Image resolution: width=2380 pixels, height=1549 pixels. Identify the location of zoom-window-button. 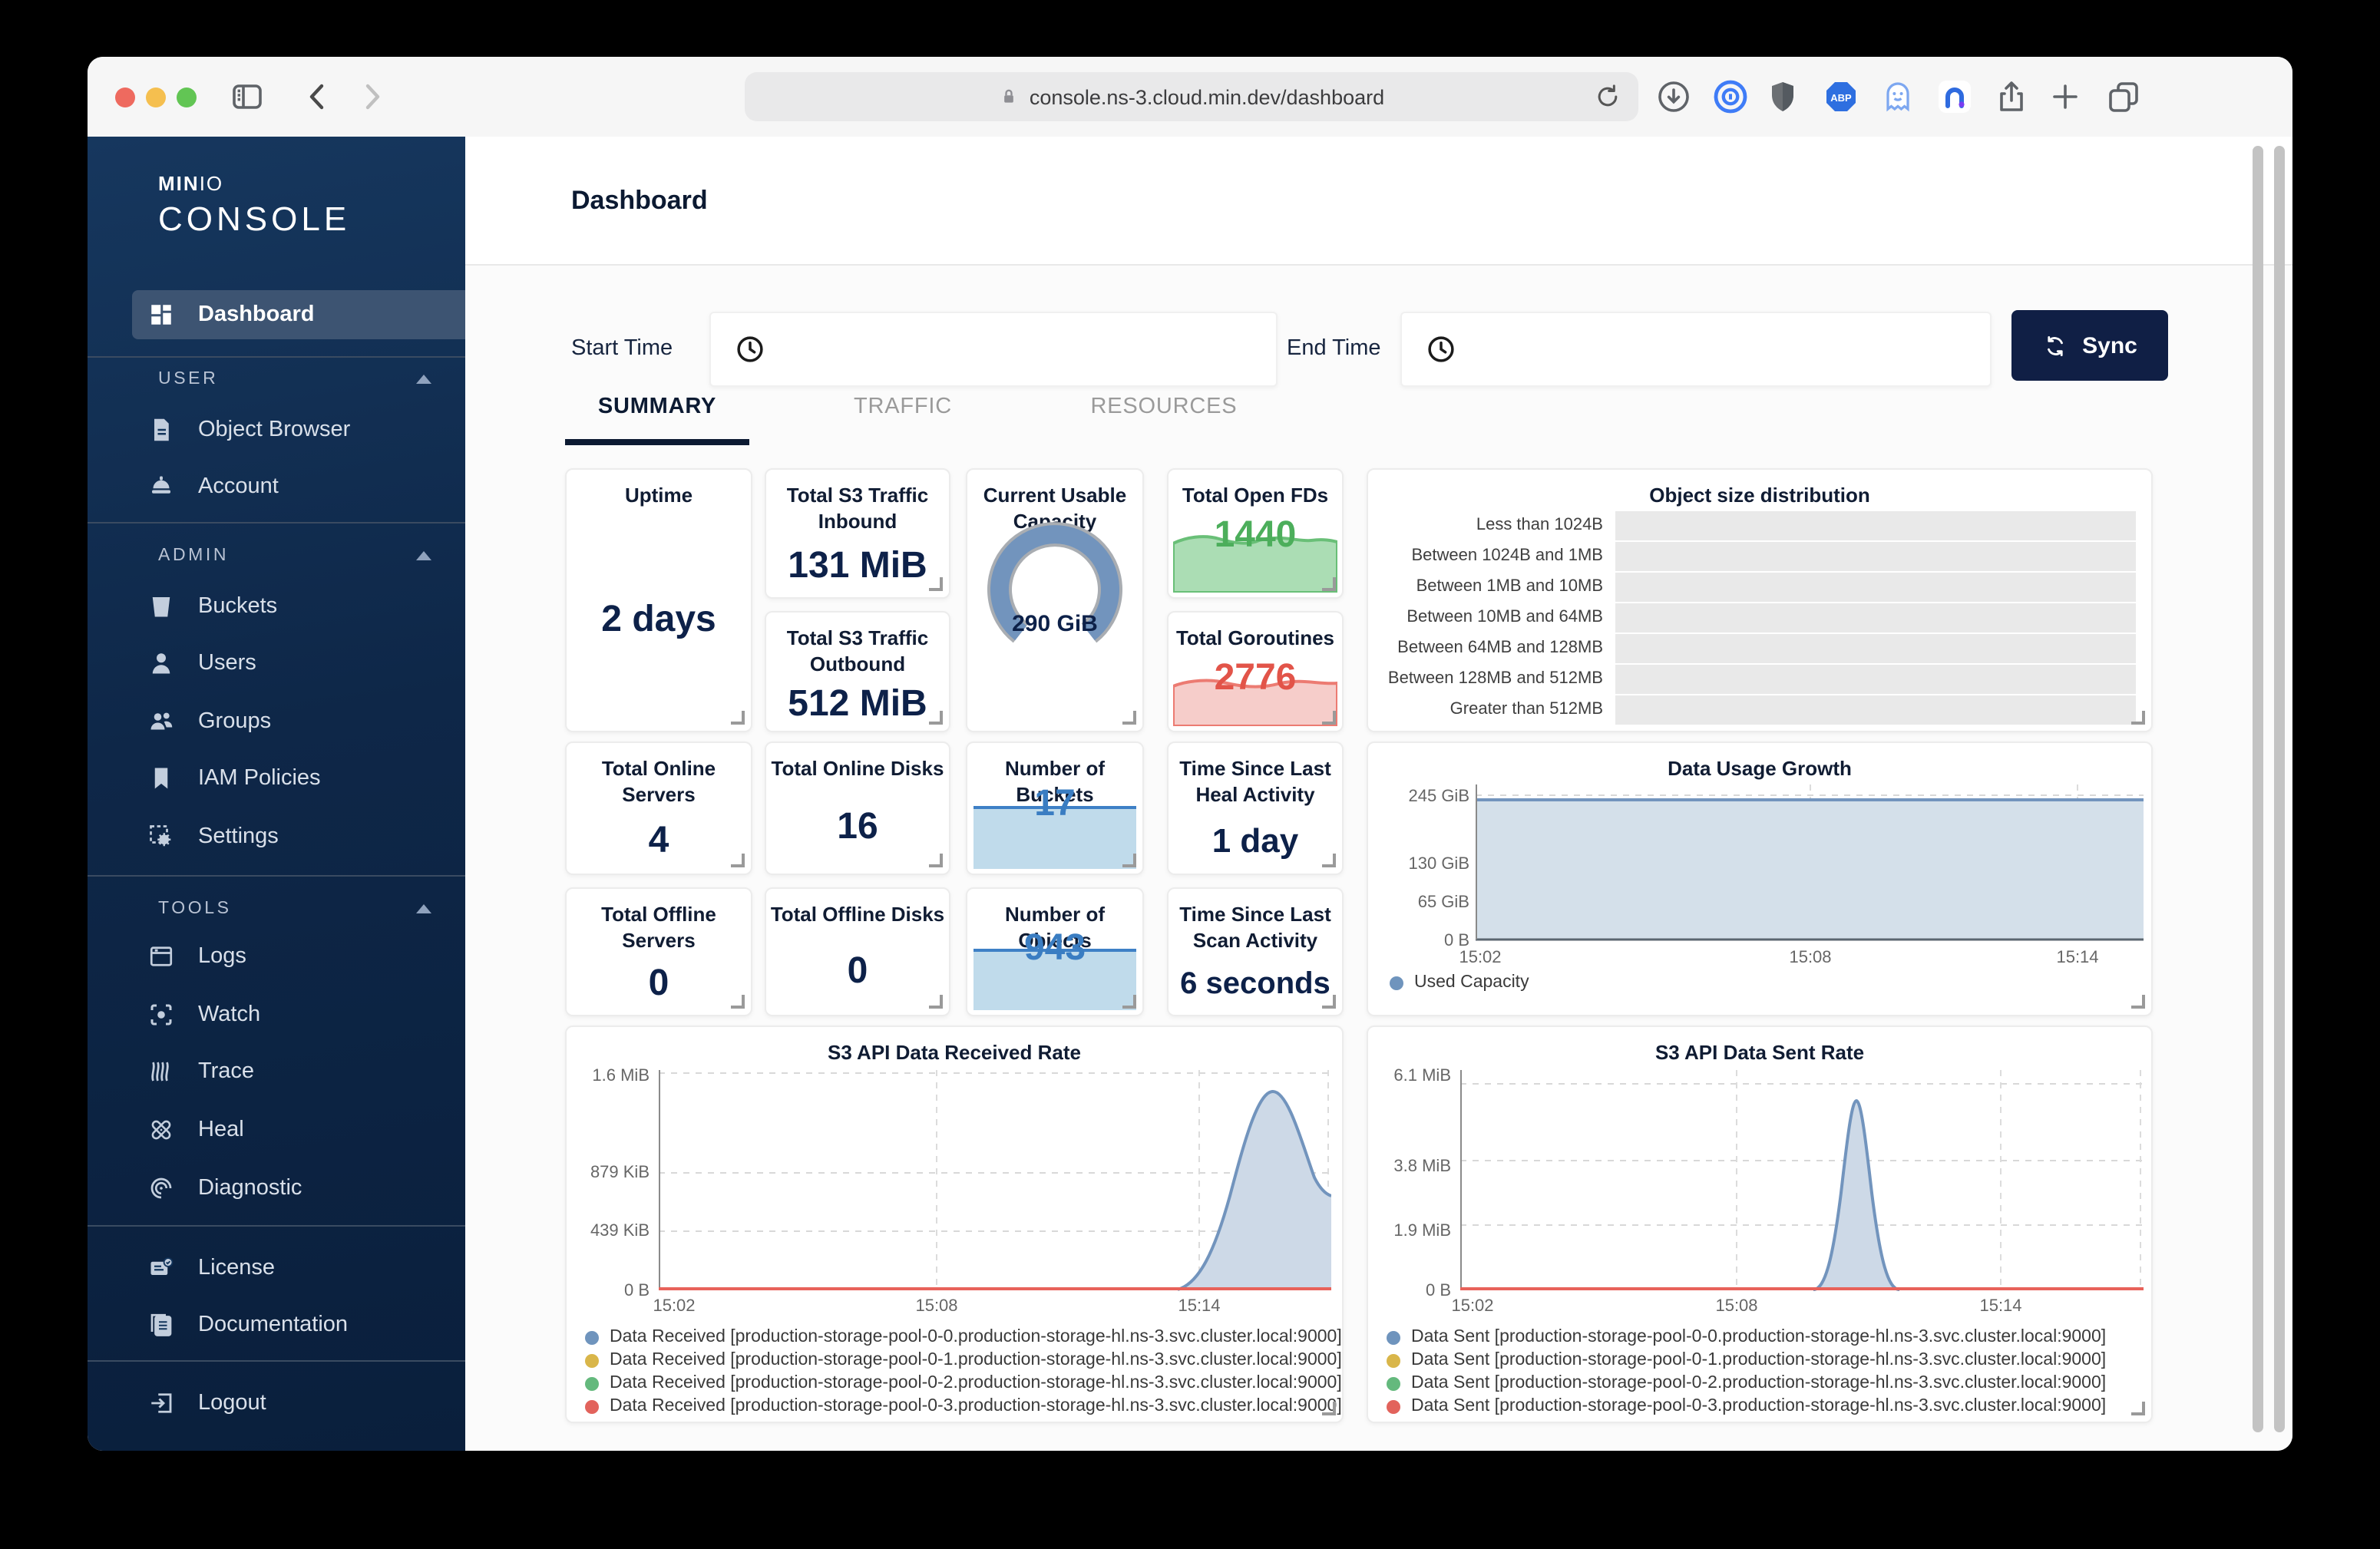
(187, 97).